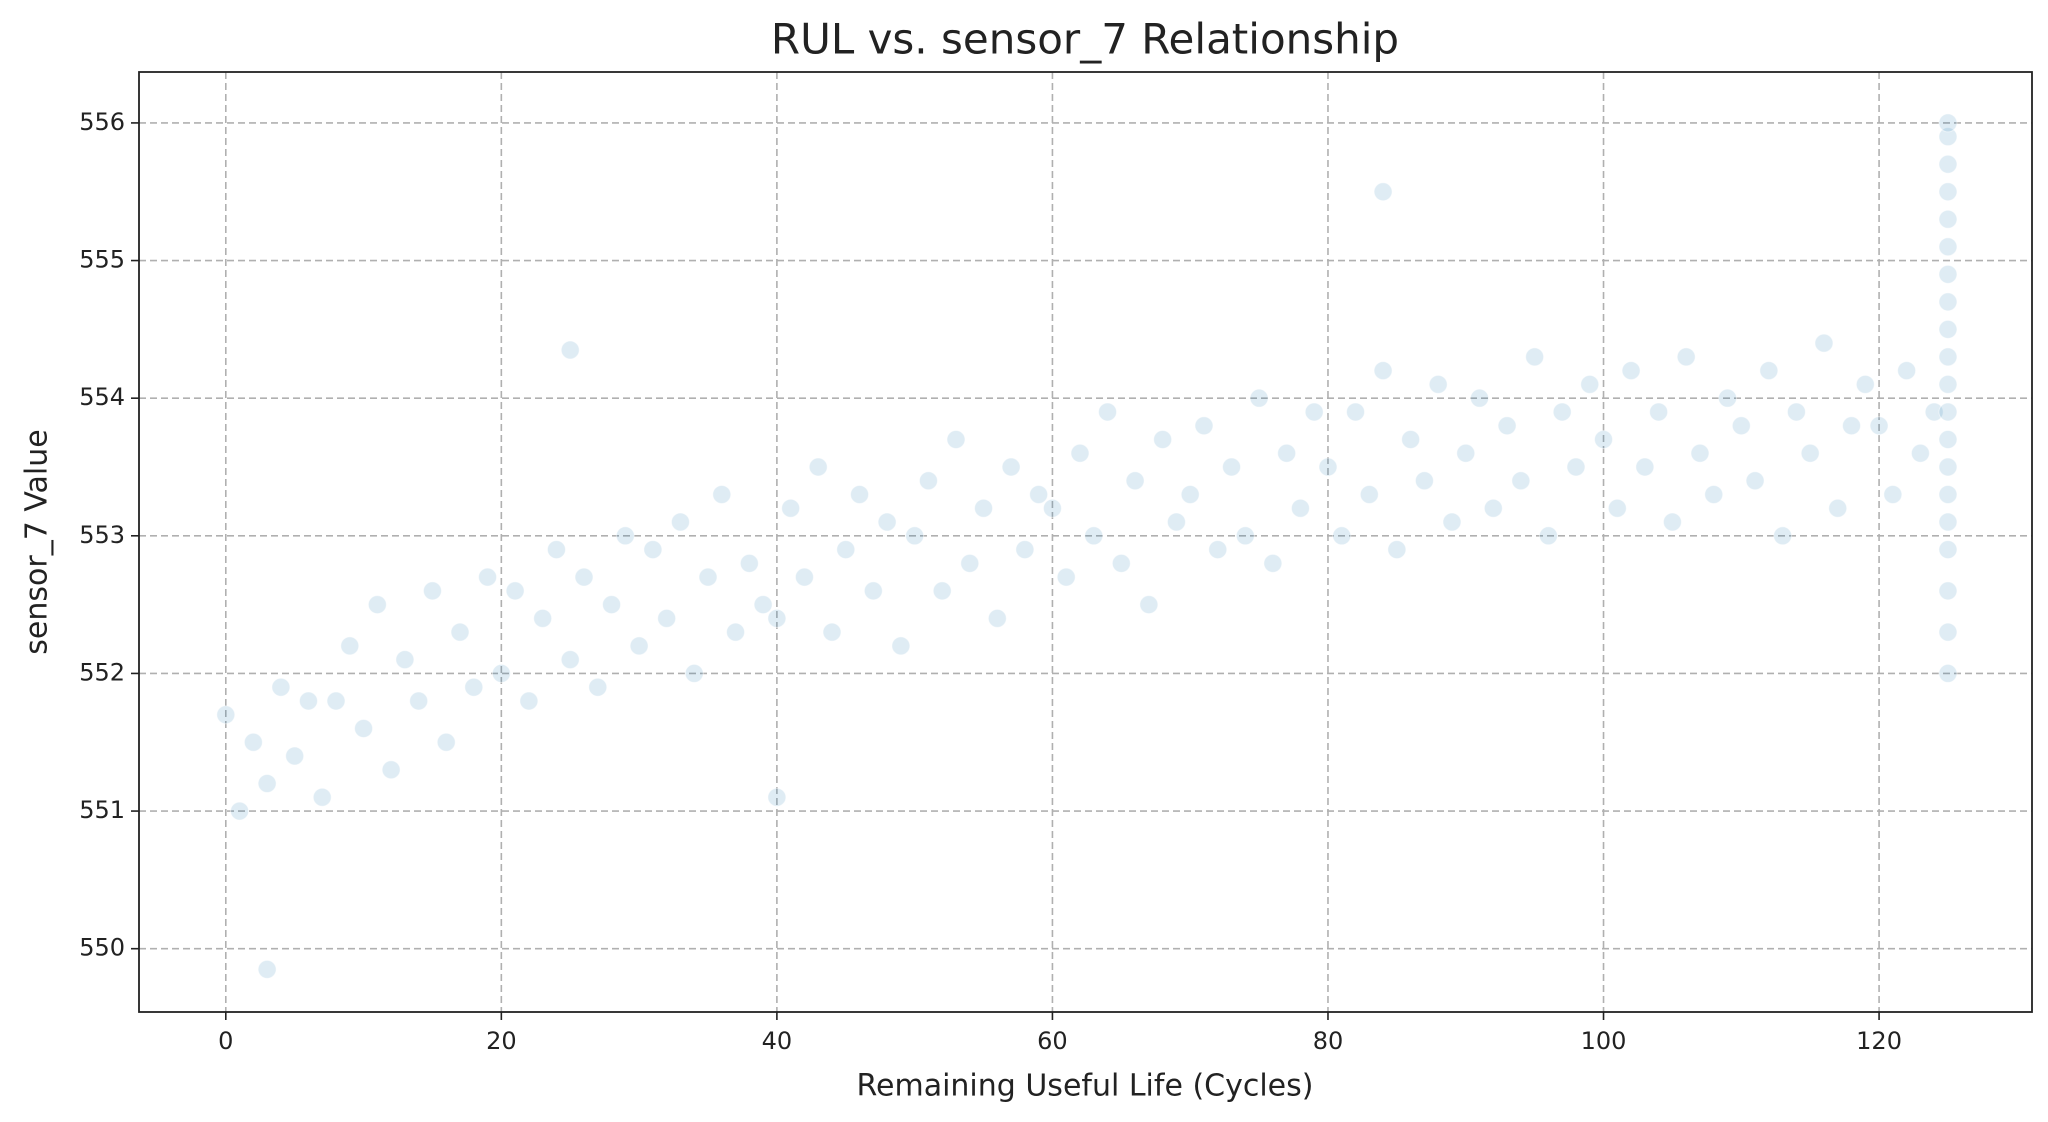 This screenshot has width=2048, height=1122. Describe the element at coordinates (225, 1041) in the screenshot. I see `x-tick-label: 0` at that location.